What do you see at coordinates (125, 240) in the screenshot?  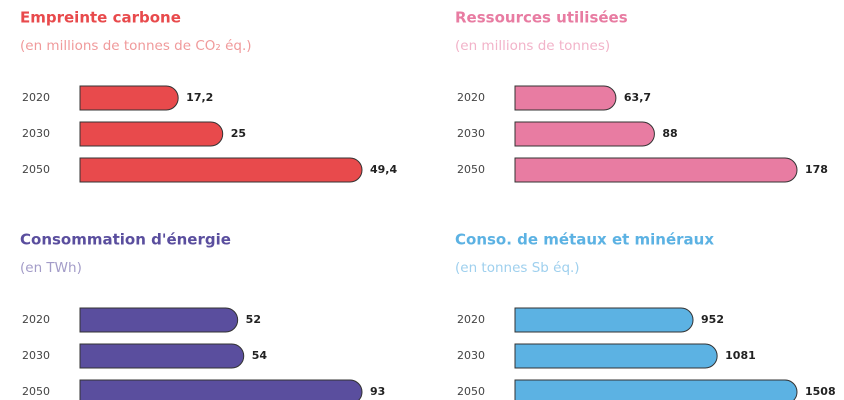 I see `chart-title: Consommation d'énergie` at bounding box center [125, 240].